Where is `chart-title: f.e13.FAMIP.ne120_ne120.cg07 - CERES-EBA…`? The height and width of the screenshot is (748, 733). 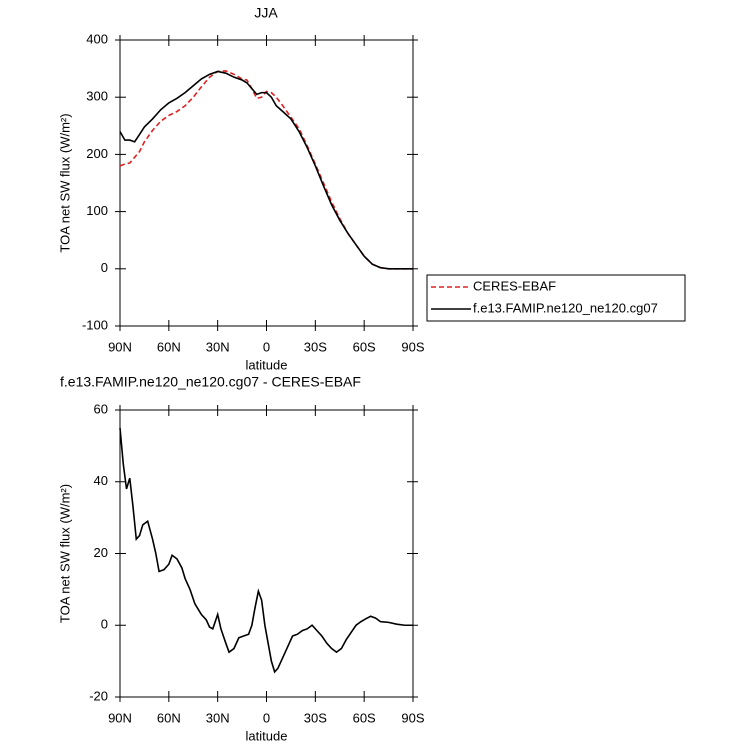
chart-title: f.e13.FAMIP.ne120_ne120.cg07 - CERES-EBA… is located at coordinates (210, 382).